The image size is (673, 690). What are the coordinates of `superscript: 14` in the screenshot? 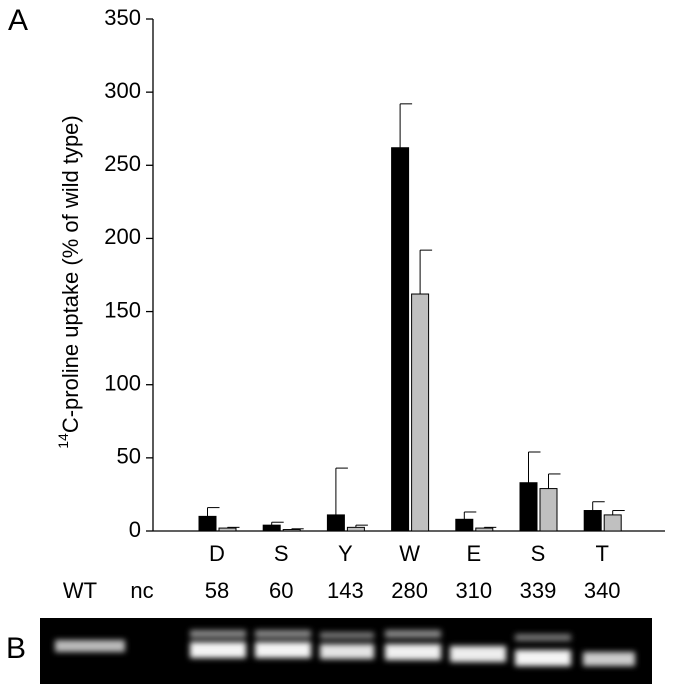 It's located at (63, 441).